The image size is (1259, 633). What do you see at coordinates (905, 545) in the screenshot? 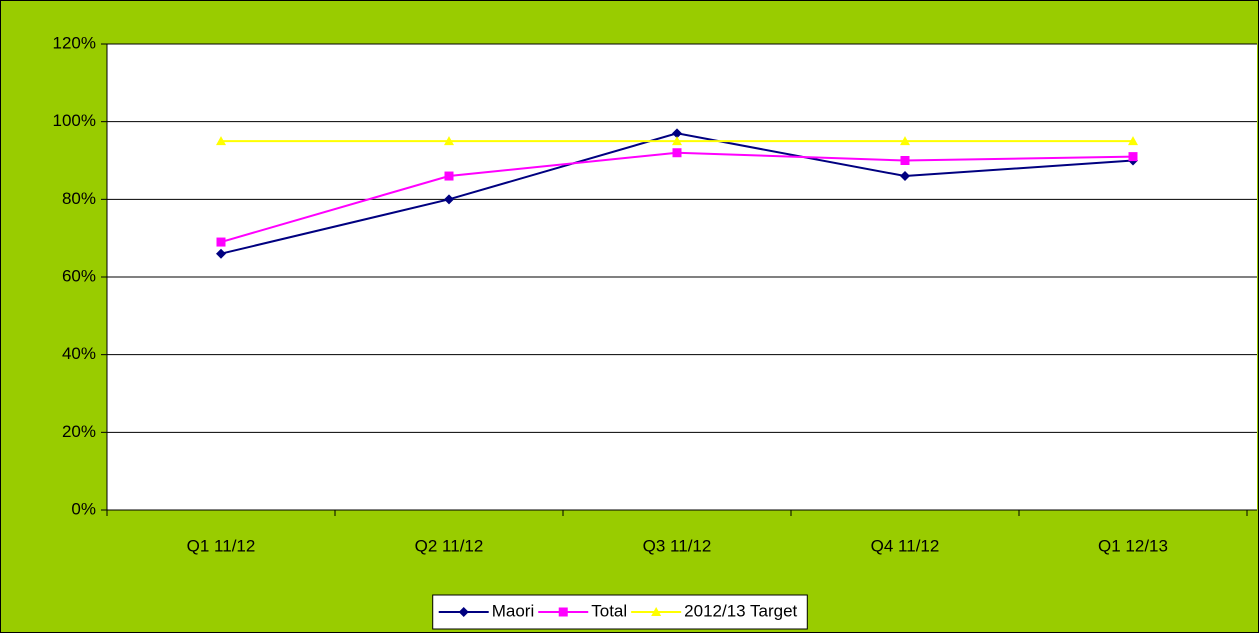
I see `x-tick-label: Q4 11/12` at bounding box center [905, 545].